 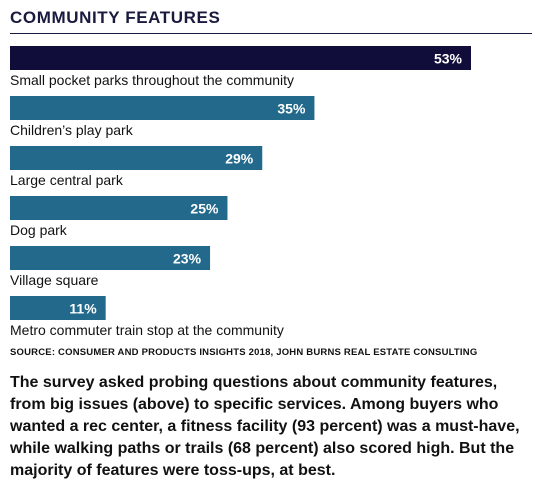 I want to click on bar-value-label-3: 25%, so click(x=204, y=209).